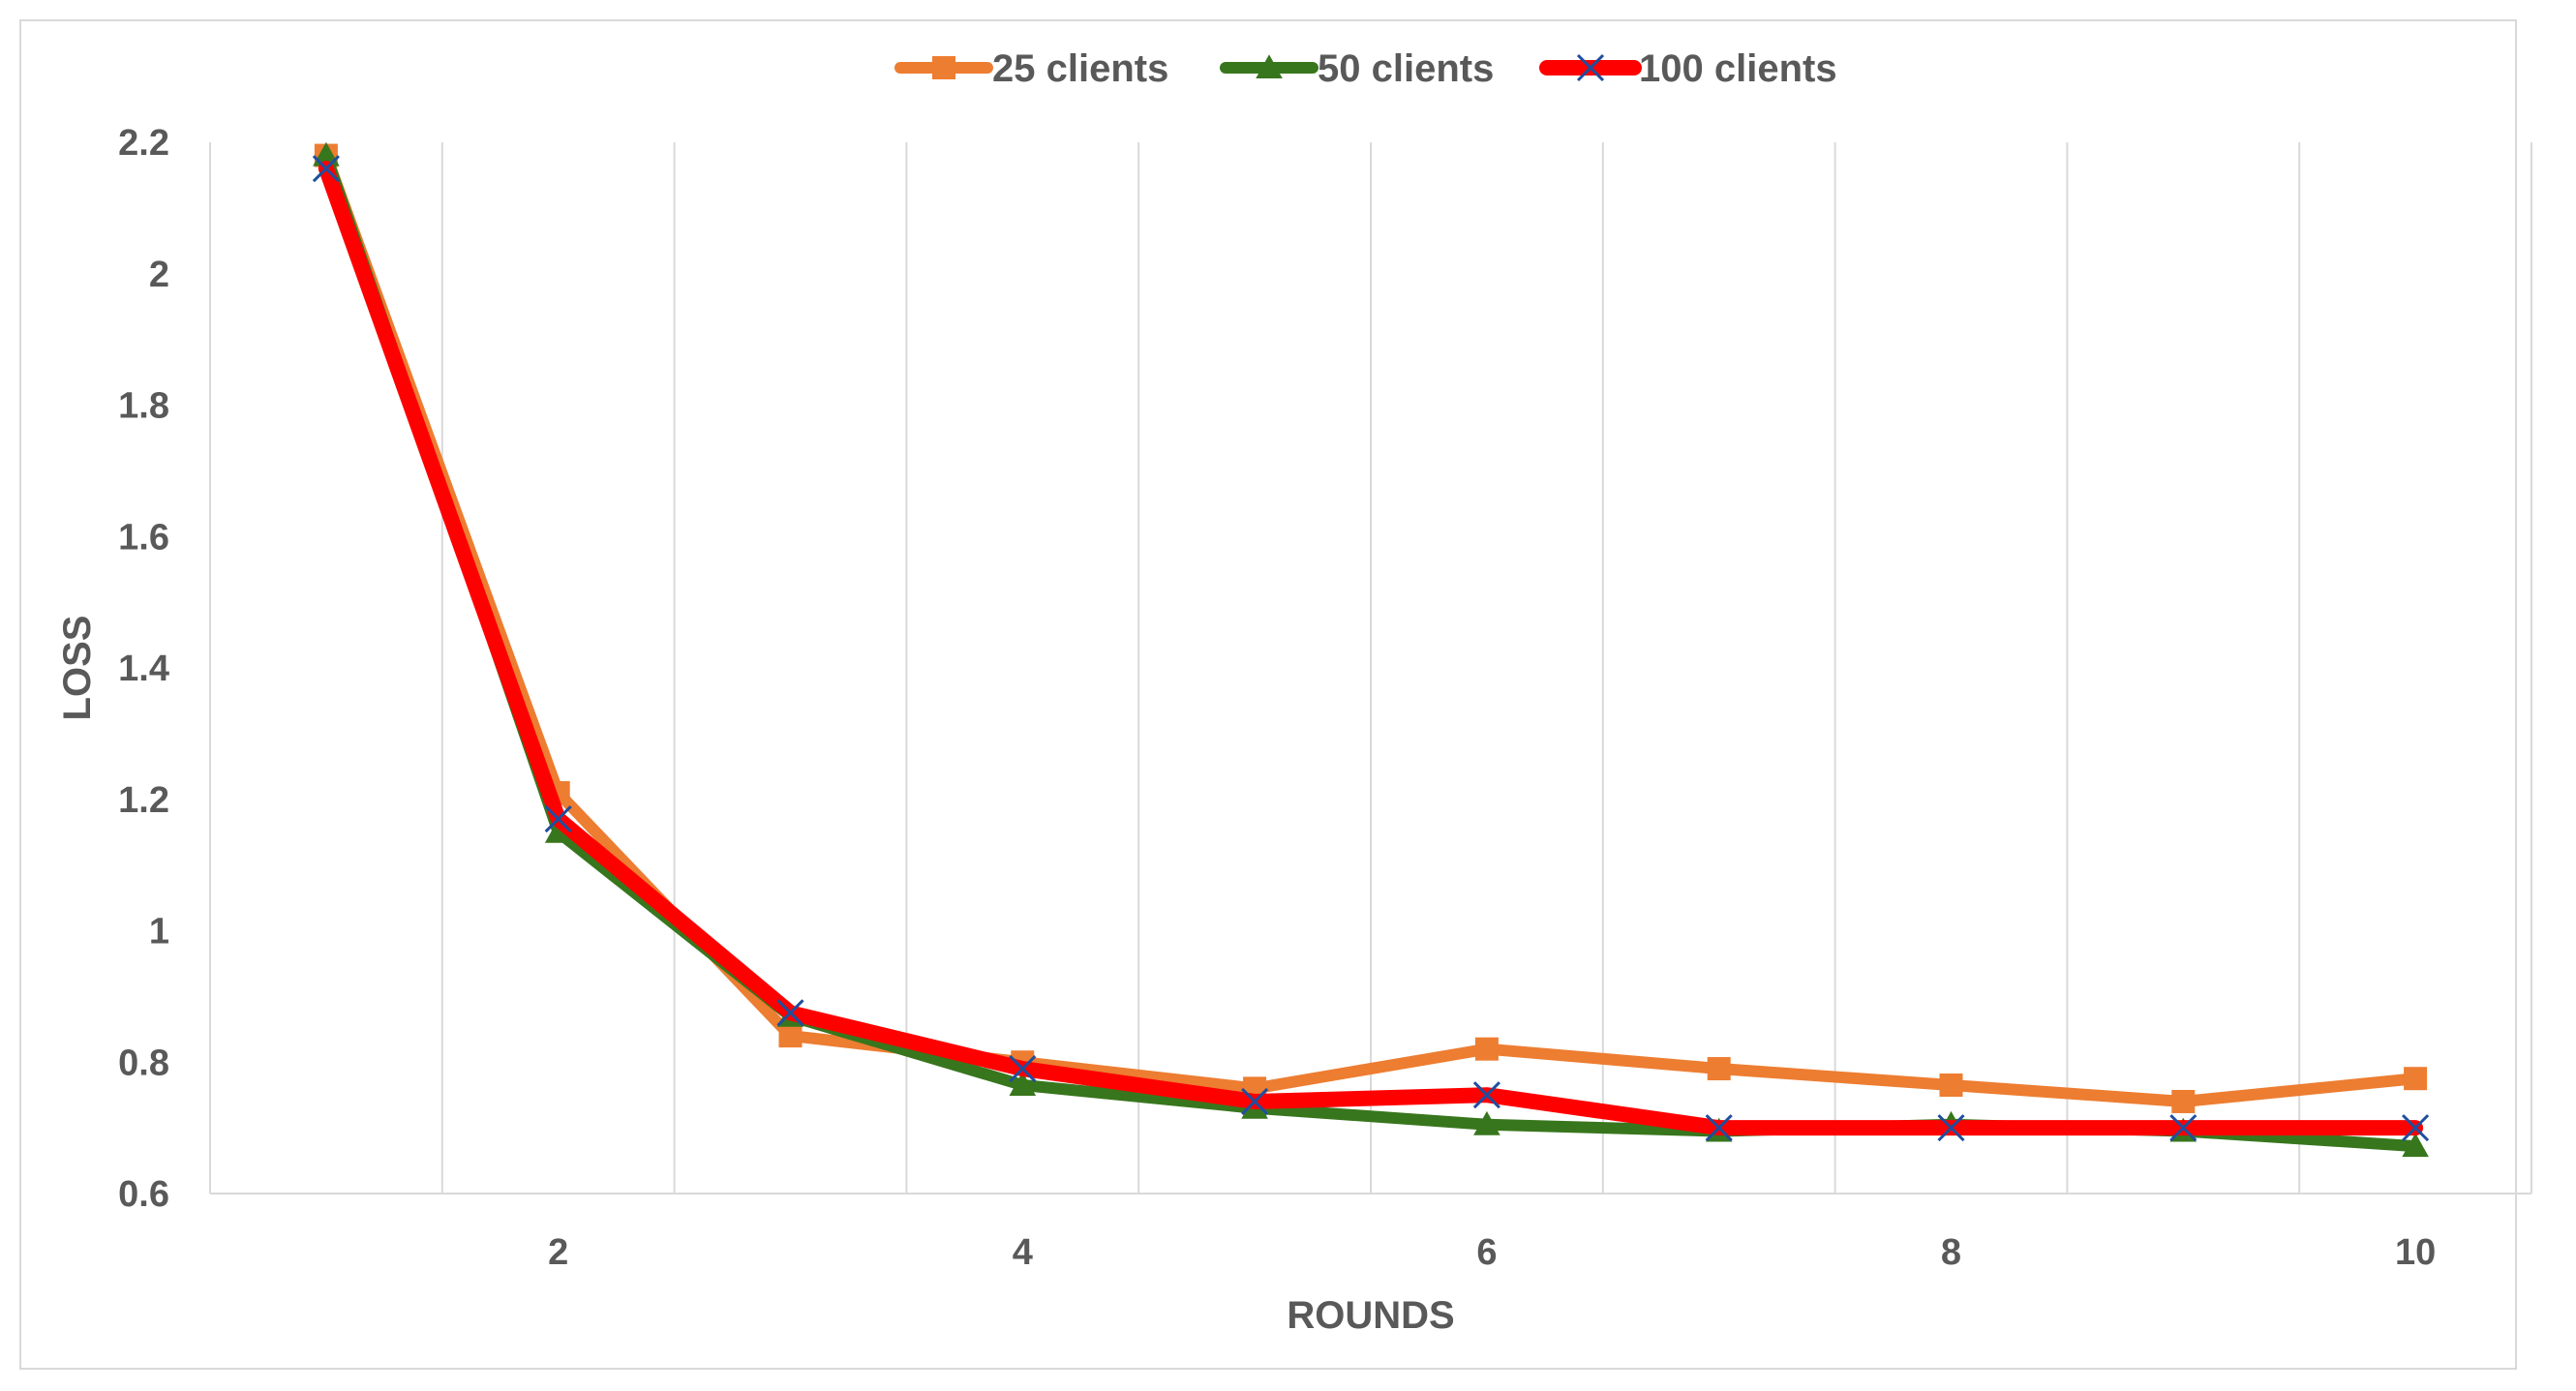  I want to click on y-tick-label: 0.6, so click(143, 1194).